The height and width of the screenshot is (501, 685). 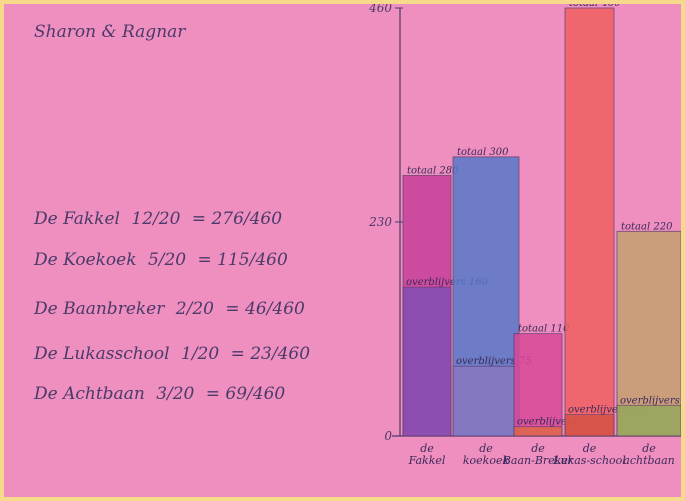 I want to click on x-tick-label: de achtbaan, so click(x=648, y=454).